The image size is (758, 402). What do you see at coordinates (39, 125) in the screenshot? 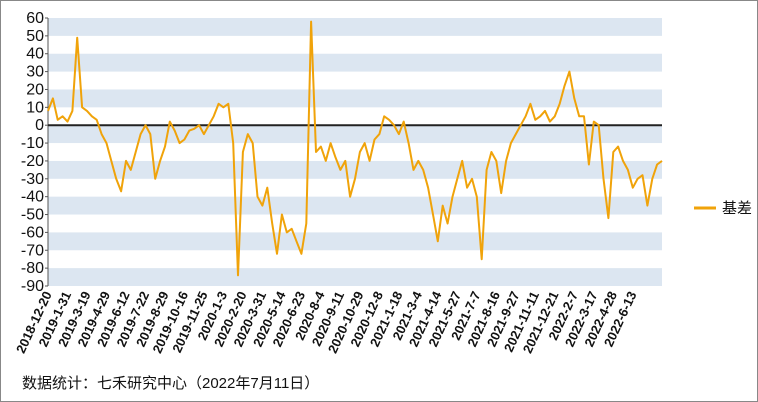
I see `y-tick-label: 0` at bounding box center [39, 125].